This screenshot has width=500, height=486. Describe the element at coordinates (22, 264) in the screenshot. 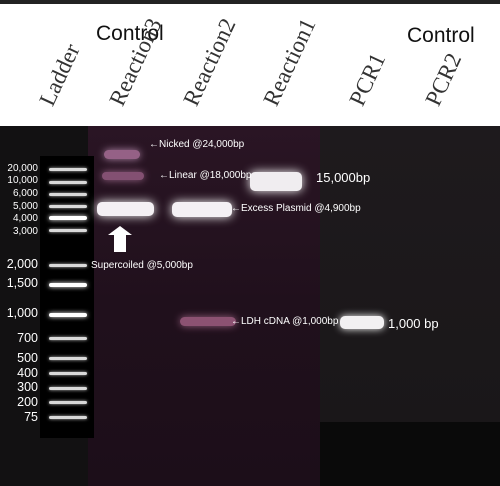

I see `ladder-tick: 2,000` at that location.